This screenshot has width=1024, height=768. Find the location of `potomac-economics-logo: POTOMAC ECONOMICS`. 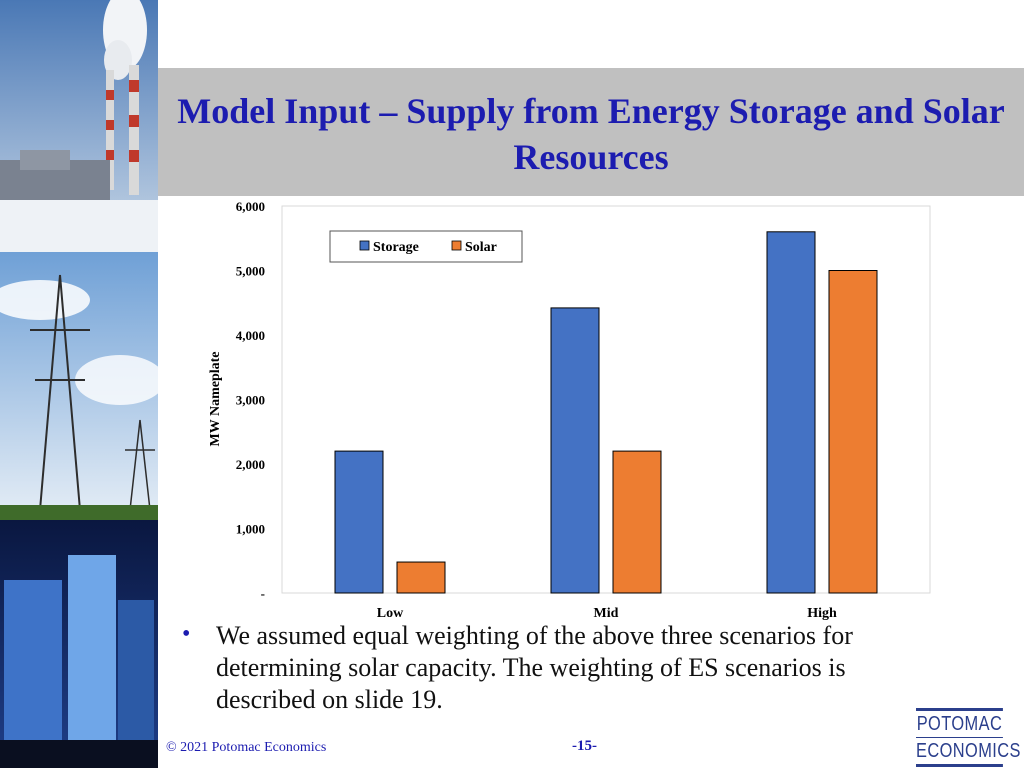

potomac-economics-logo: POTOMAC ECONOMICS is located at coordinates (968, 737).